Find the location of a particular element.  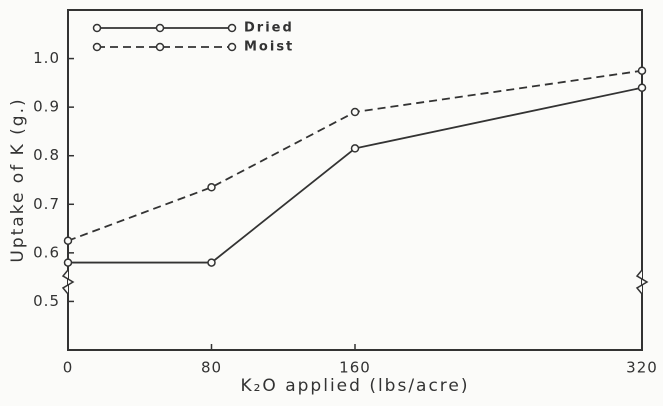

x-axis-label: K₂O applied (lbs/acre) is located at coordinates (354, 386).